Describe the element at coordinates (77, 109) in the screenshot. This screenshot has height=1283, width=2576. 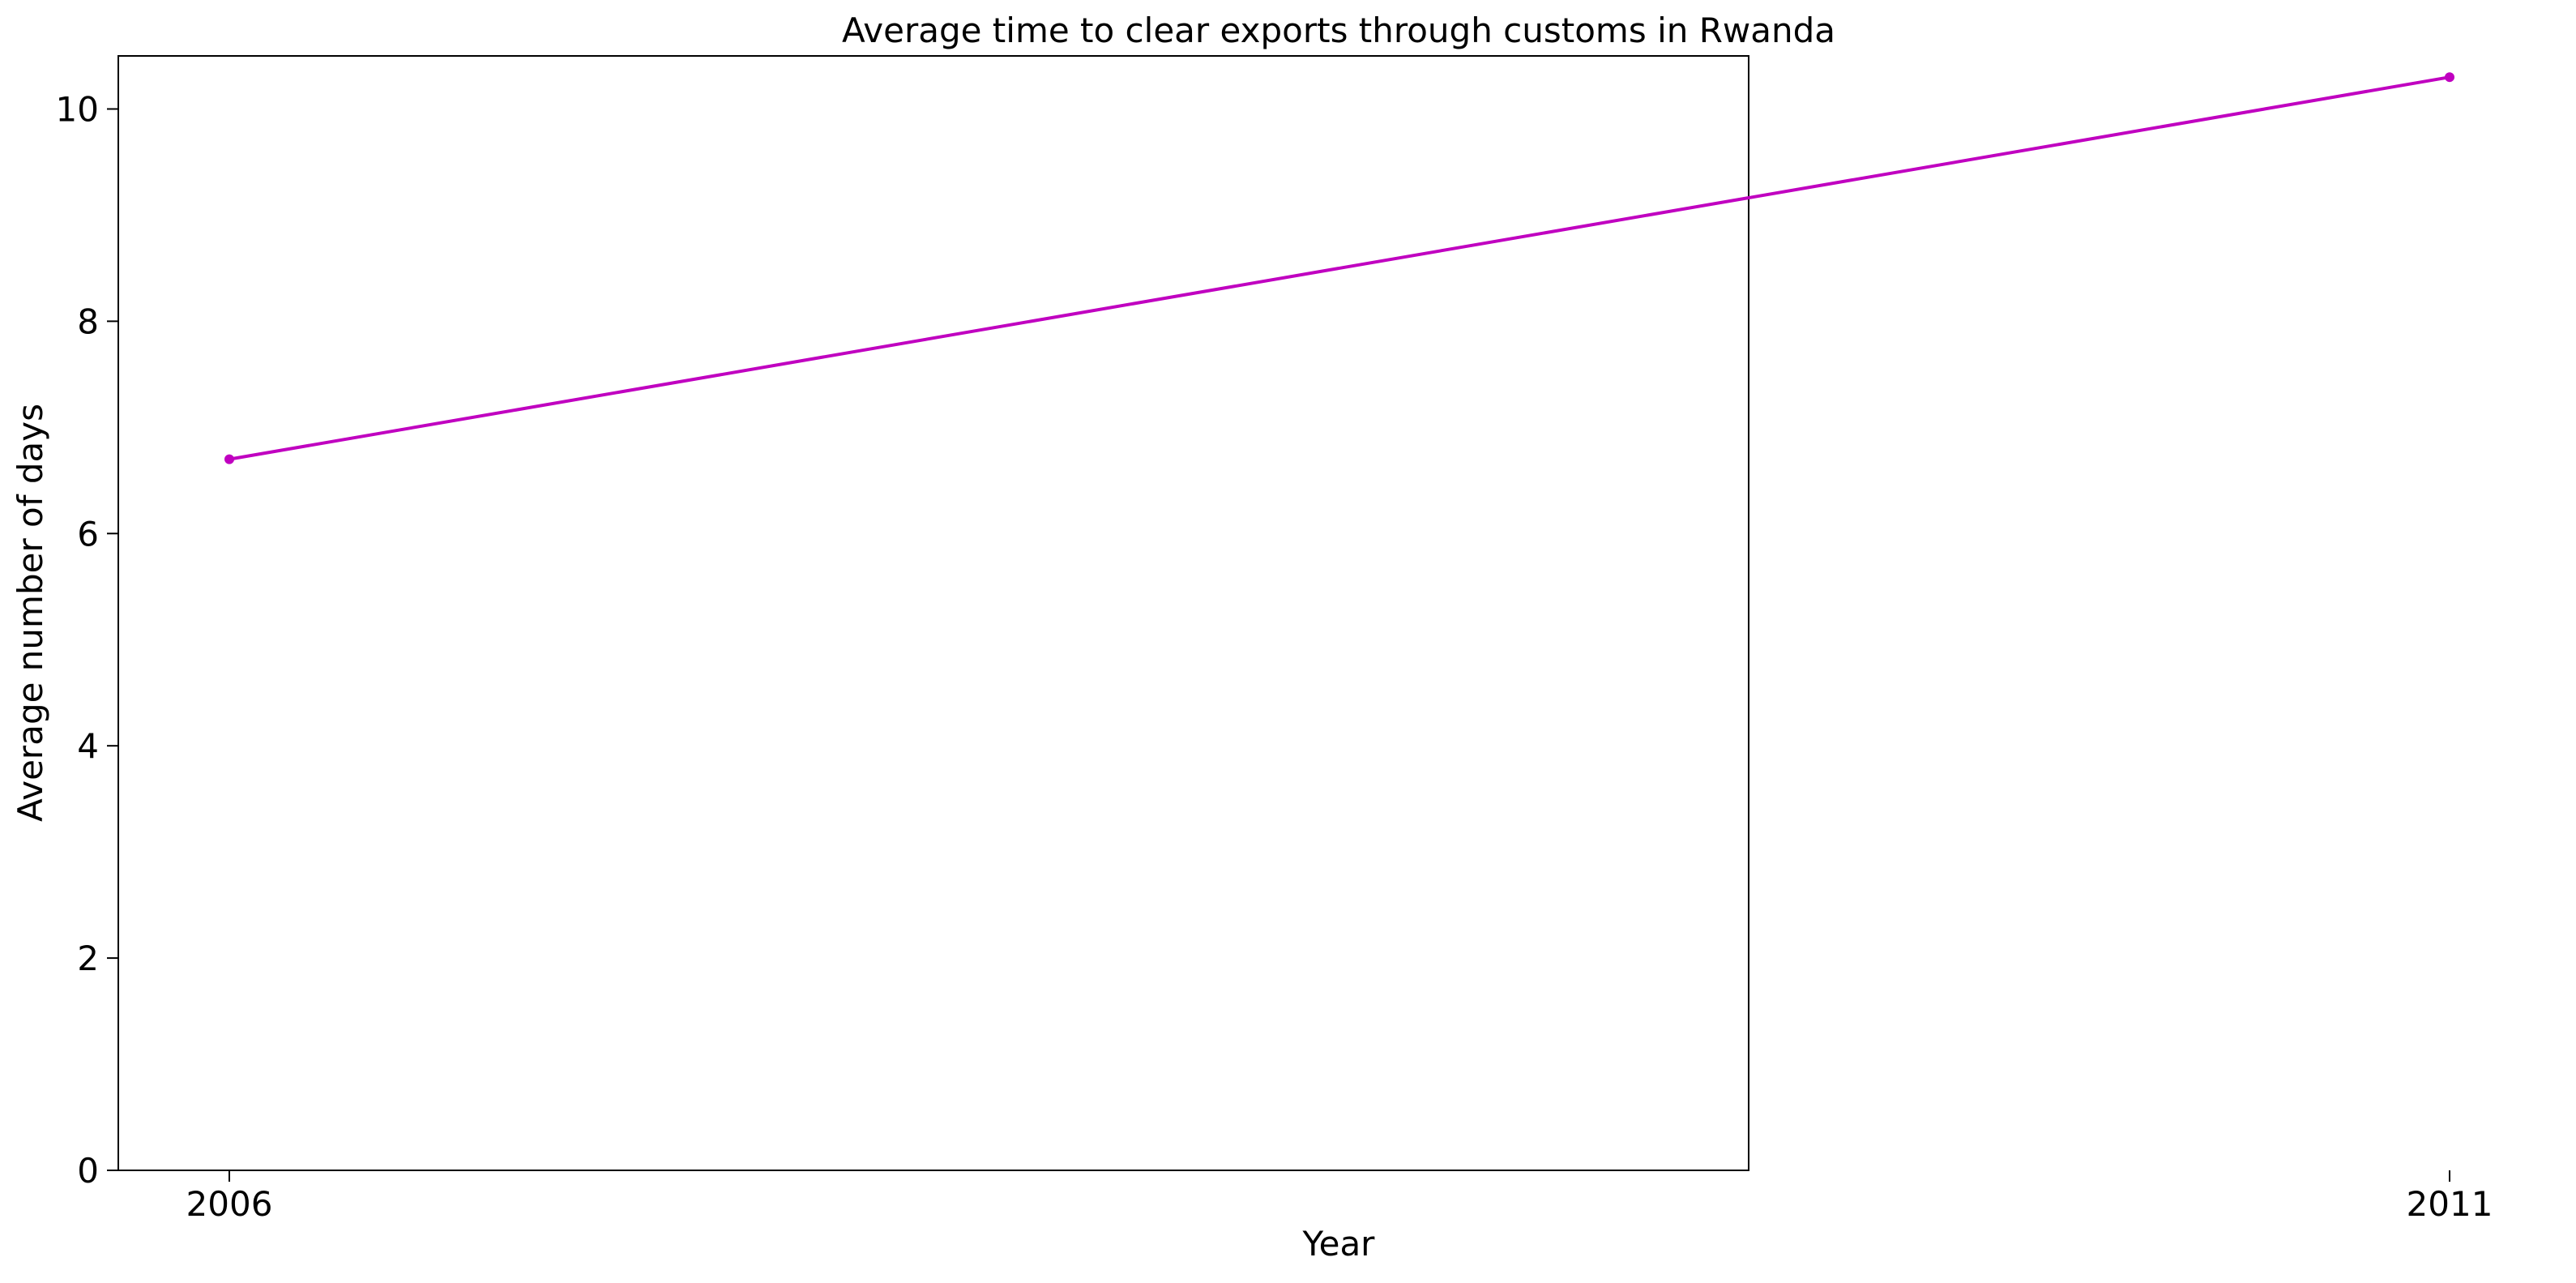
I see `y-tick-label: 10` at that location.